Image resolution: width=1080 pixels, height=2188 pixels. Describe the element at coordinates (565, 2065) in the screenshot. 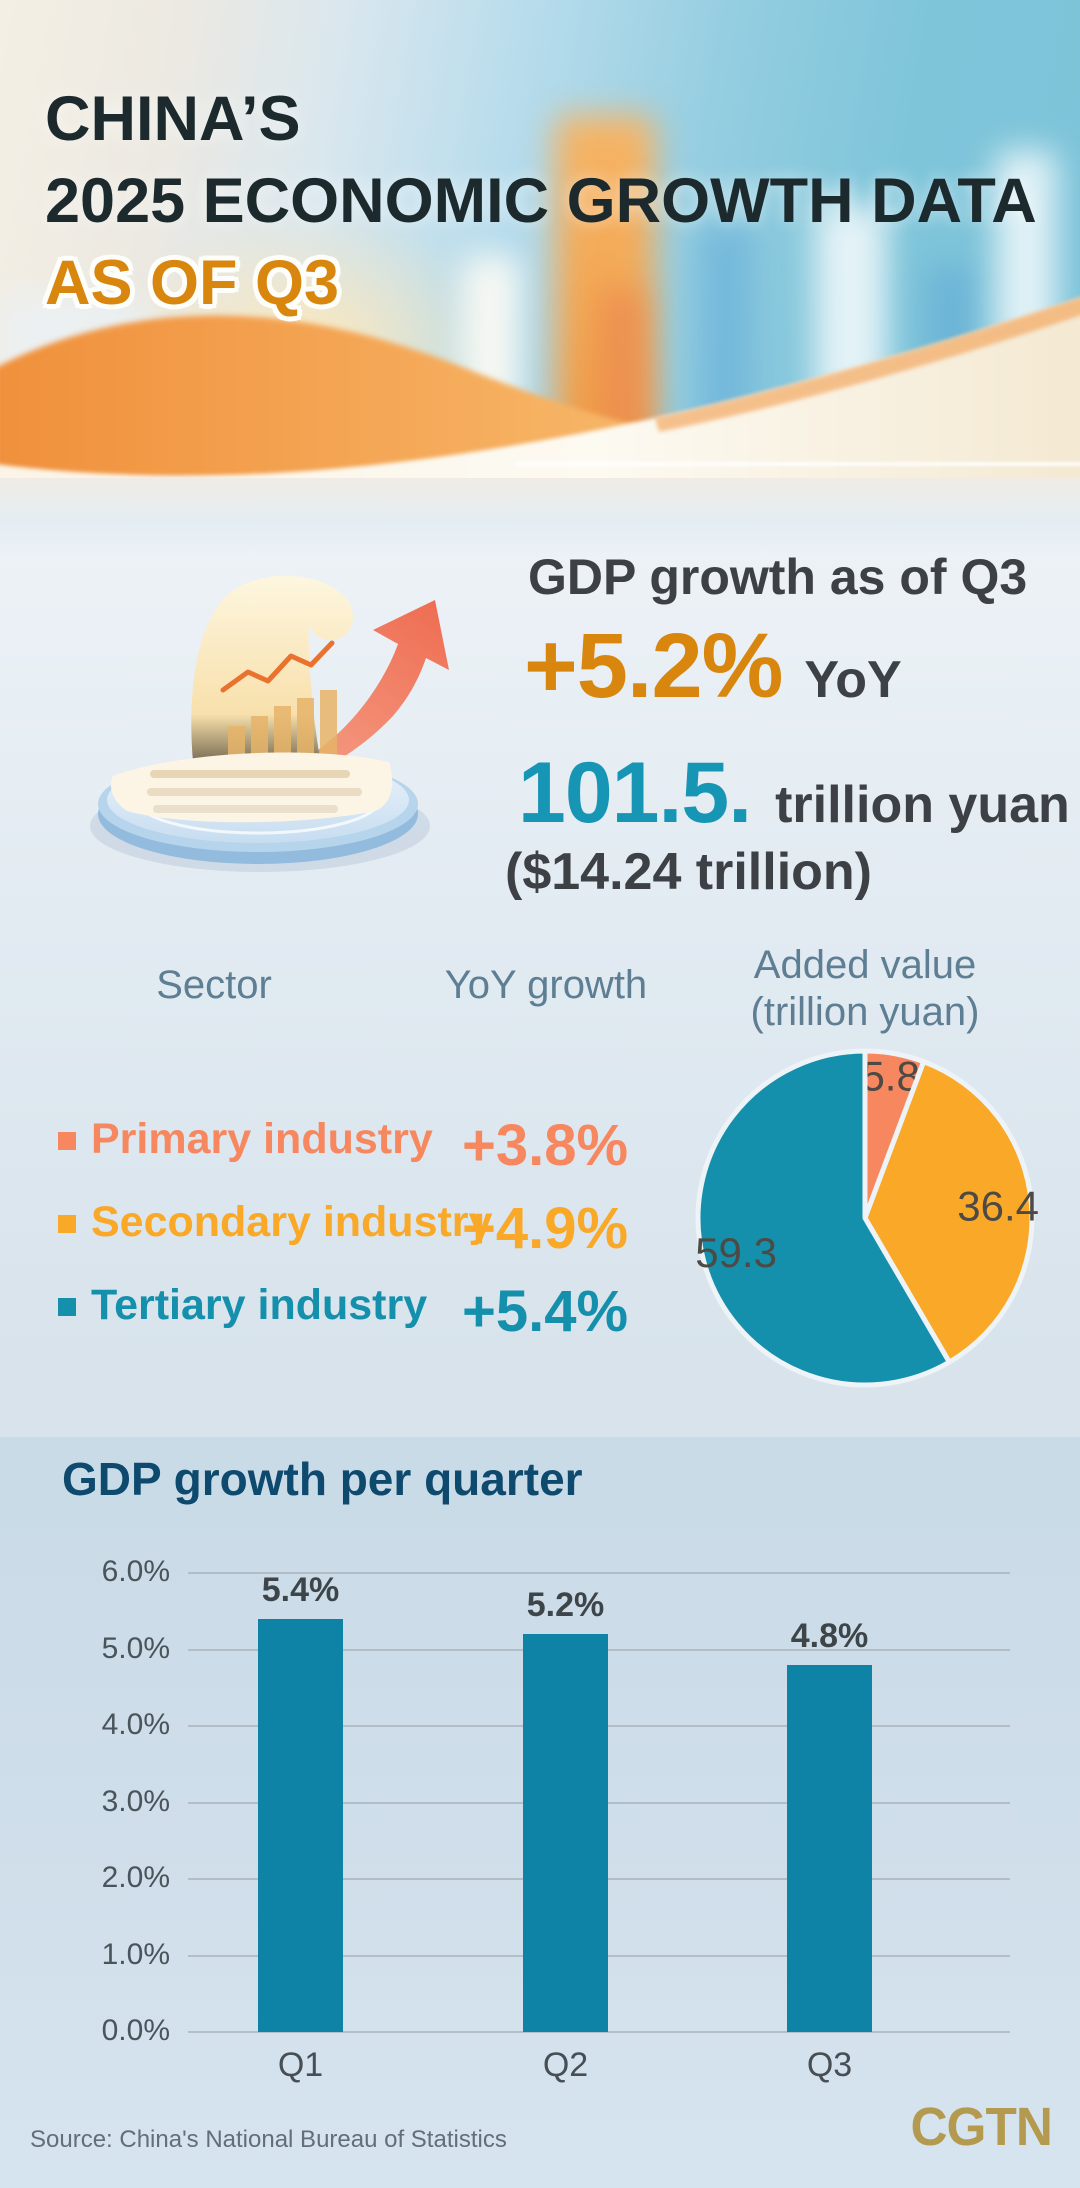

I see `x-axis-category-label: Q2` at that location.